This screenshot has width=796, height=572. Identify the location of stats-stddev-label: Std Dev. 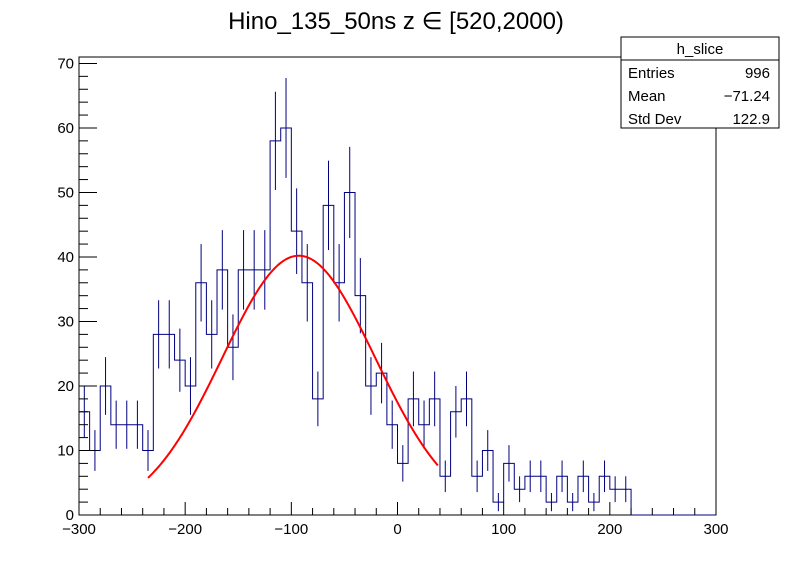
(655, 119).